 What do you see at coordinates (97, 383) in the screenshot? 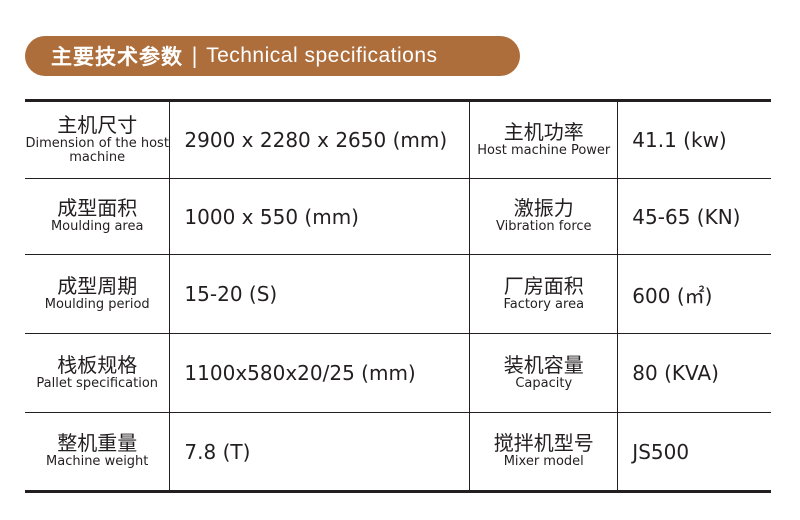
I see `label-en: Pallet specification` at bounding box center [97, 383].